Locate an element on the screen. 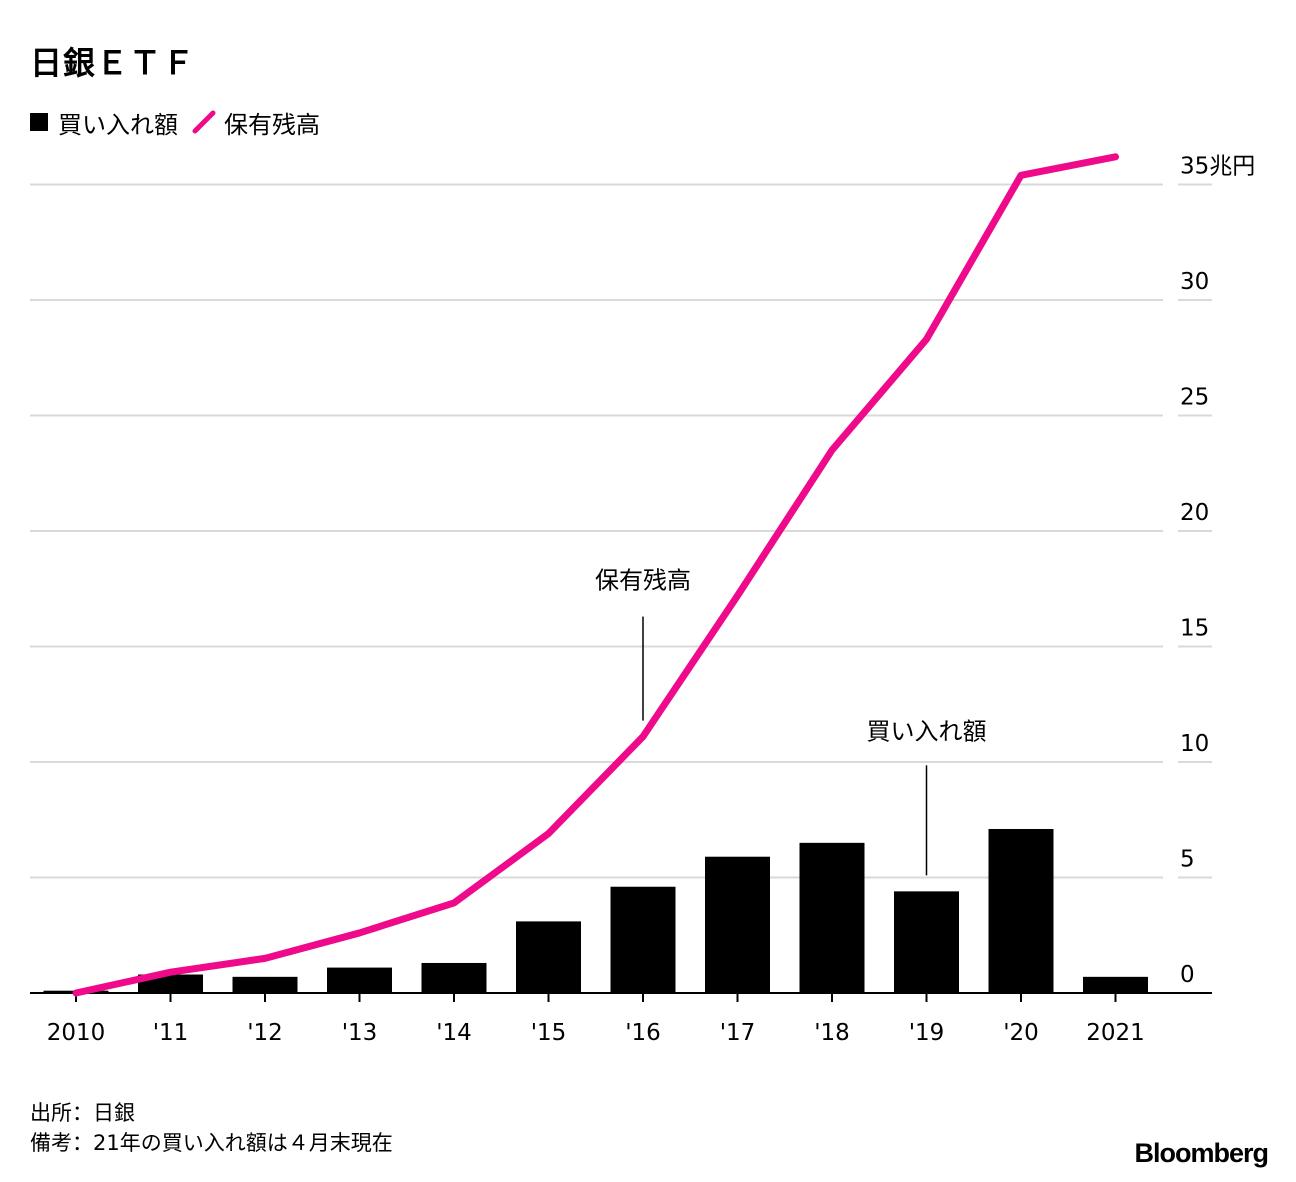  y-tick-label: 15 is located at coordinates (1194, 629).